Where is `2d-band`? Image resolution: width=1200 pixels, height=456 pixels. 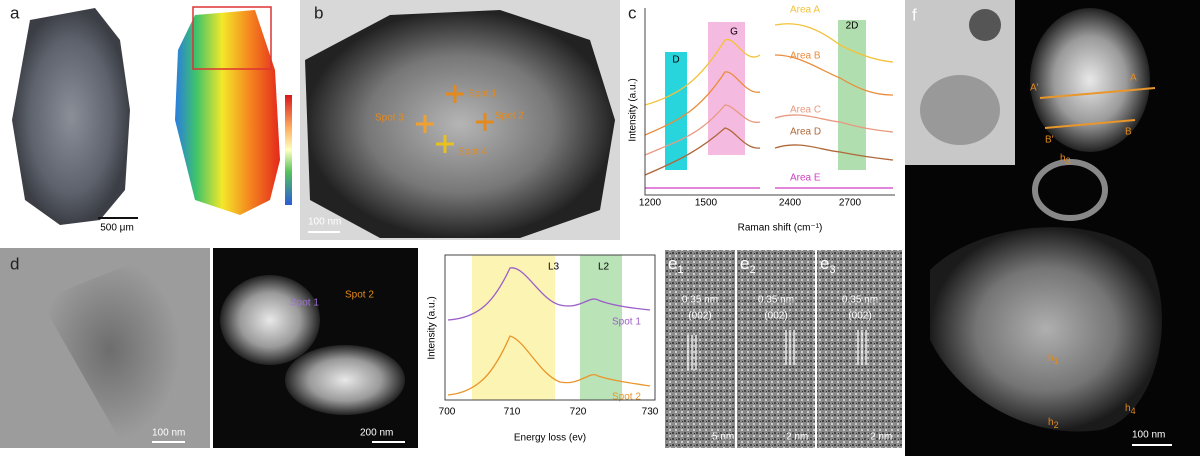 2d-band is located at coordinates (852, 95).